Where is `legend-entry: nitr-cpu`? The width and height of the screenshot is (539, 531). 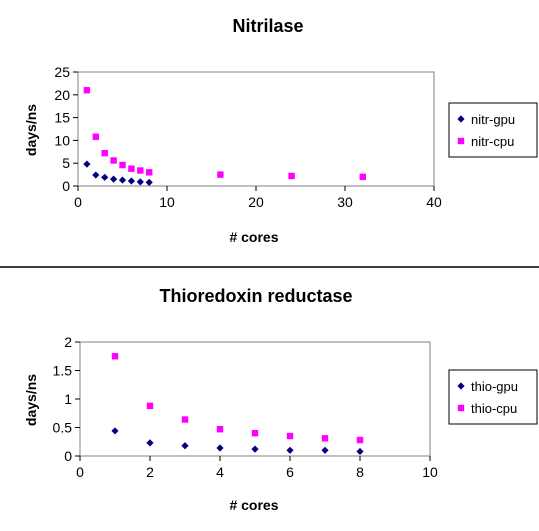
legend-entry: nitr-cpu is located at coordinates (485, 141).